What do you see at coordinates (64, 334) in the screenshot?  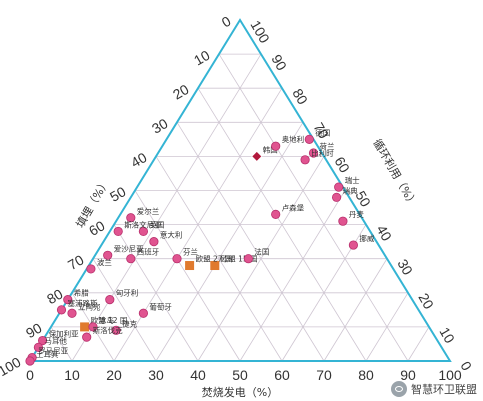 I see `point-label: 保加利亚` at bounding box center [64, 334].